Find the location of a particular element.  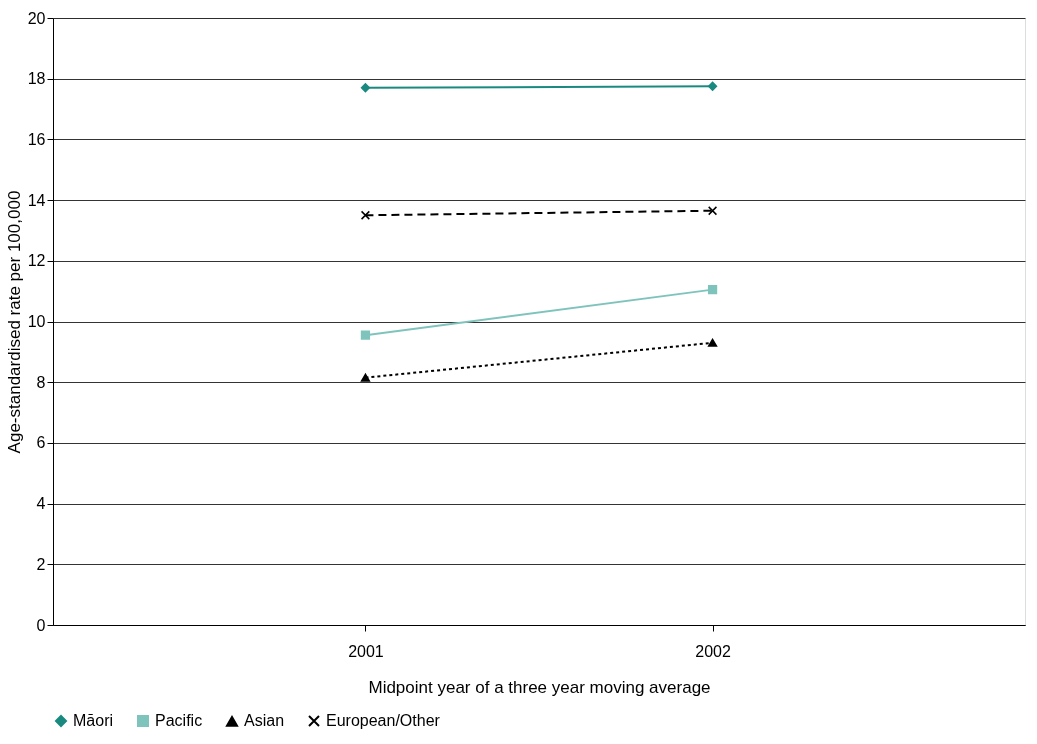

x-tick-label: 2001 is located at coordinates (366, 651).